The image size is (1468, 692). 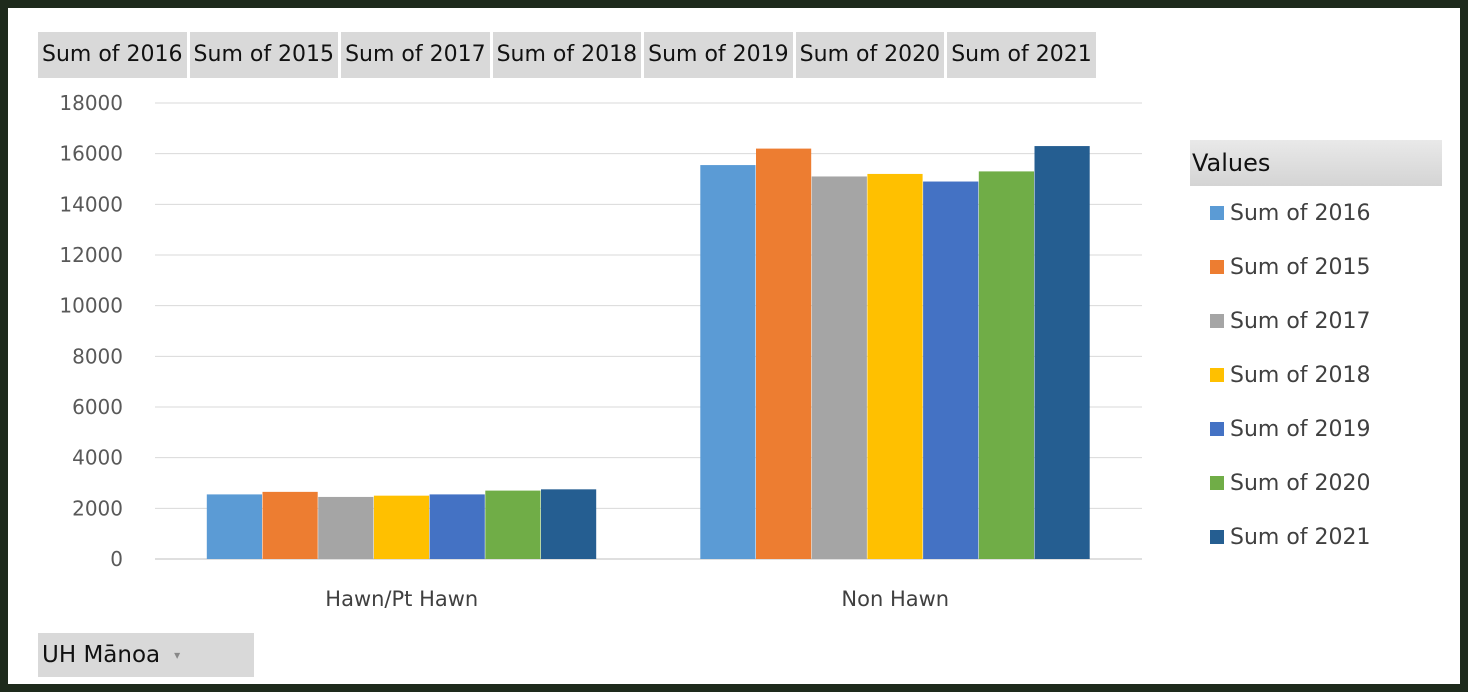 I want to click on legend-item: Sum of 2020, so click(x=1316, y=483).